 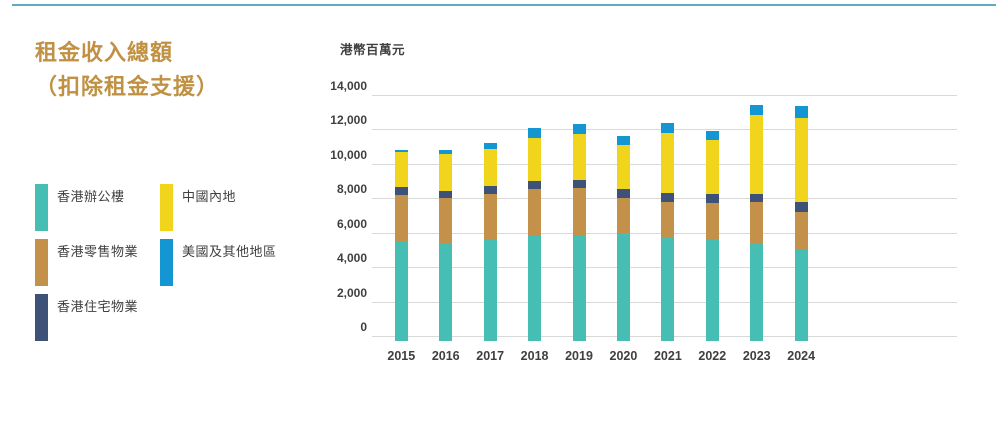 What do you see at coordinates (756, 356) in the screenshot?
I see `x-axis-label: 2023` at bounding box center [756, 356].